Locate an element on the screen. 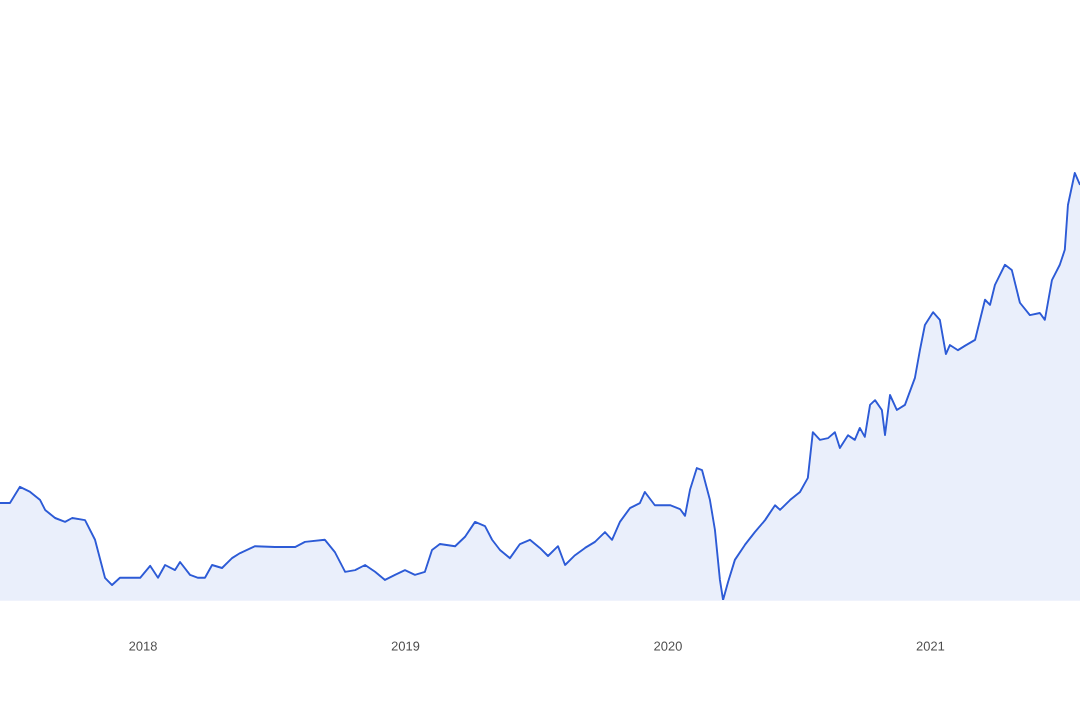 This screenshot has height=720, width=1080. x-tick-label: 2020 is located at coordinates (668, 646).